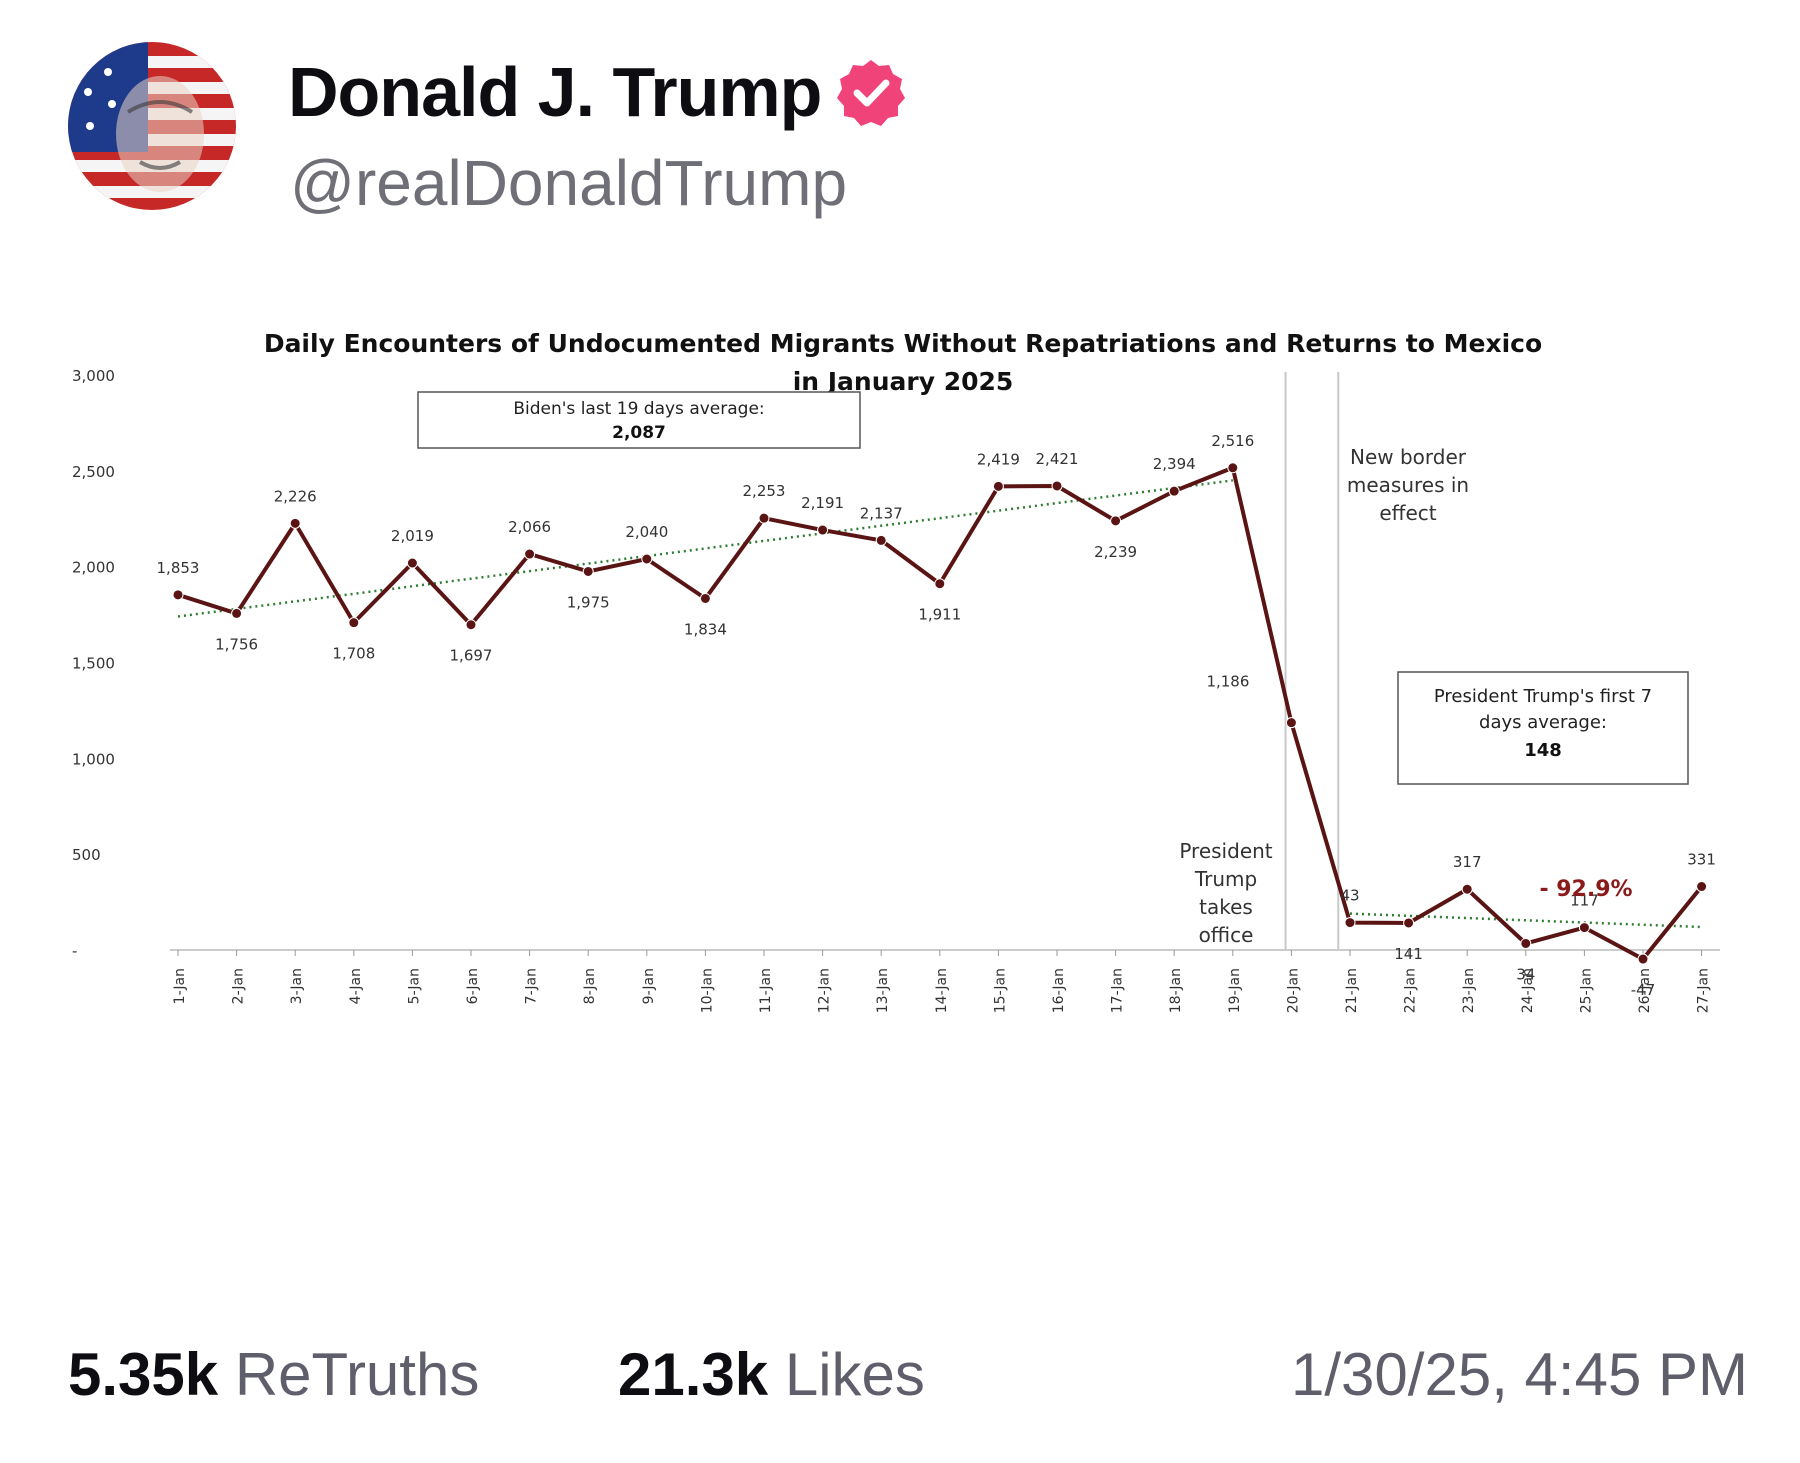 The image size is (1800, 1463). Describe the element at coordinates (569, 183) in the screenshot. I see `handle: @realDonaldTrump` at that location.